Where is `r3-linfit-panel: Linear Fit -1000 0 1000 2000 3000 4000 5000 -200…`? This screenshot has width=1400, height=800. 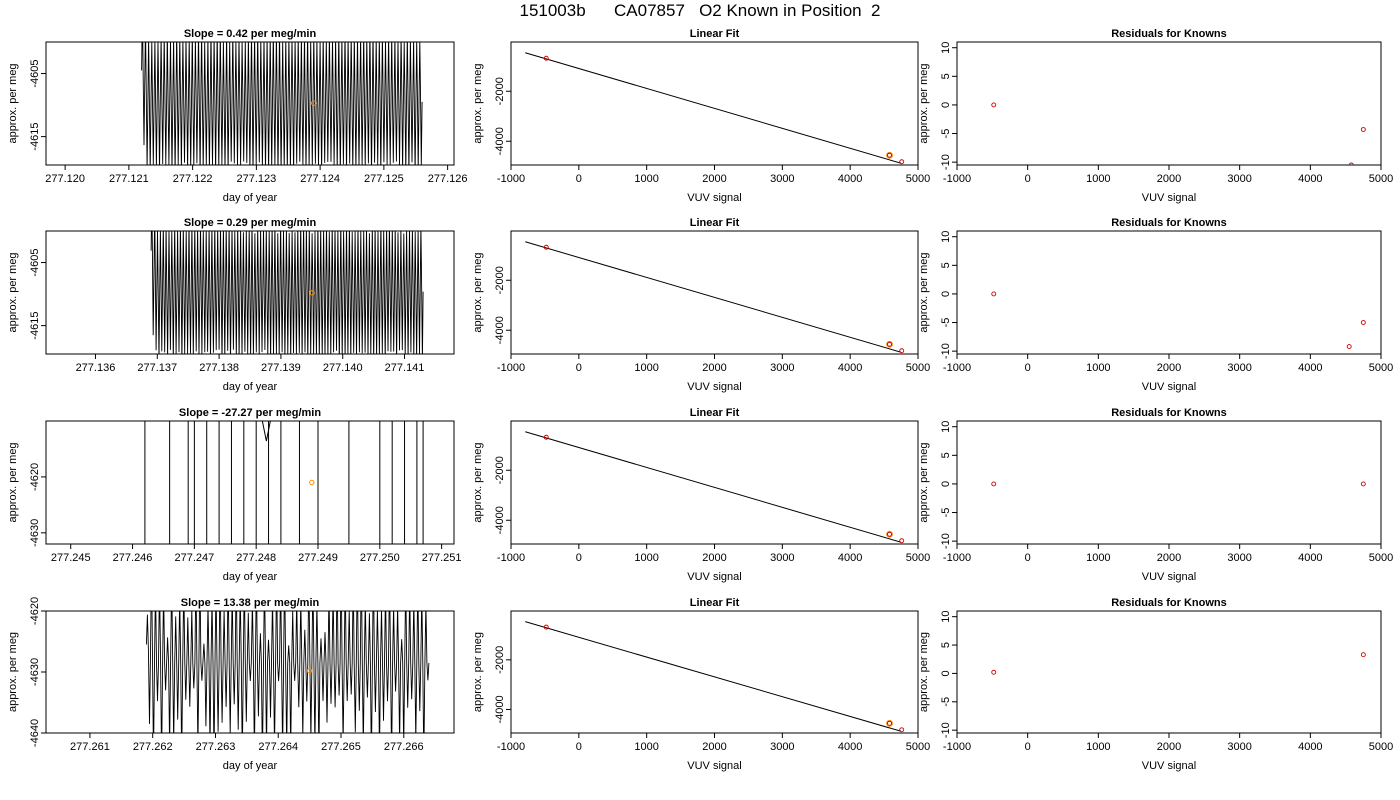 r3-linfit-panel: Linear Fit -1000 0 1000 2000 3000 4000 5000 -200… is located at coordinates (701, 495).